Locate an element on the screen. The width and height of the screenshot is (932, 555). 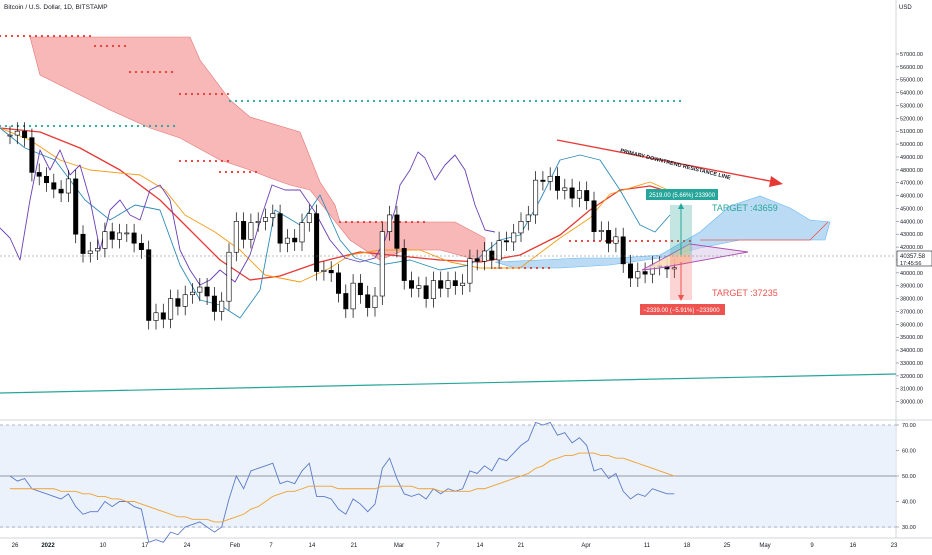
price-tick-label: 37000.00 is located at coordinates (911, 312).